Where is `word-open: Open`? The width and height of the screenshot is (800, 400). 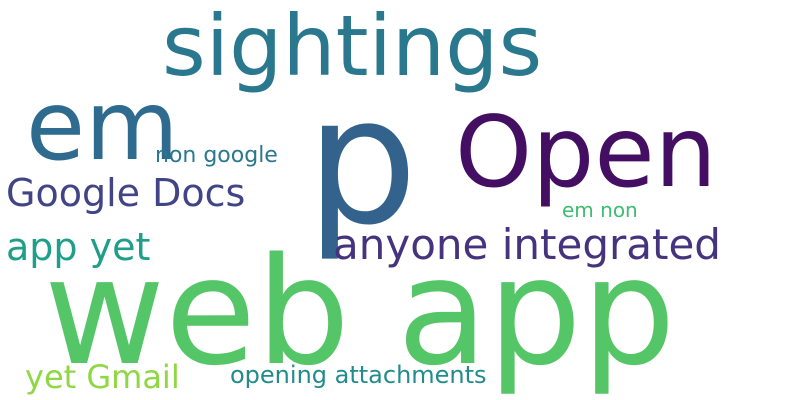 word-open: Open is located at coordinates (586, 153).